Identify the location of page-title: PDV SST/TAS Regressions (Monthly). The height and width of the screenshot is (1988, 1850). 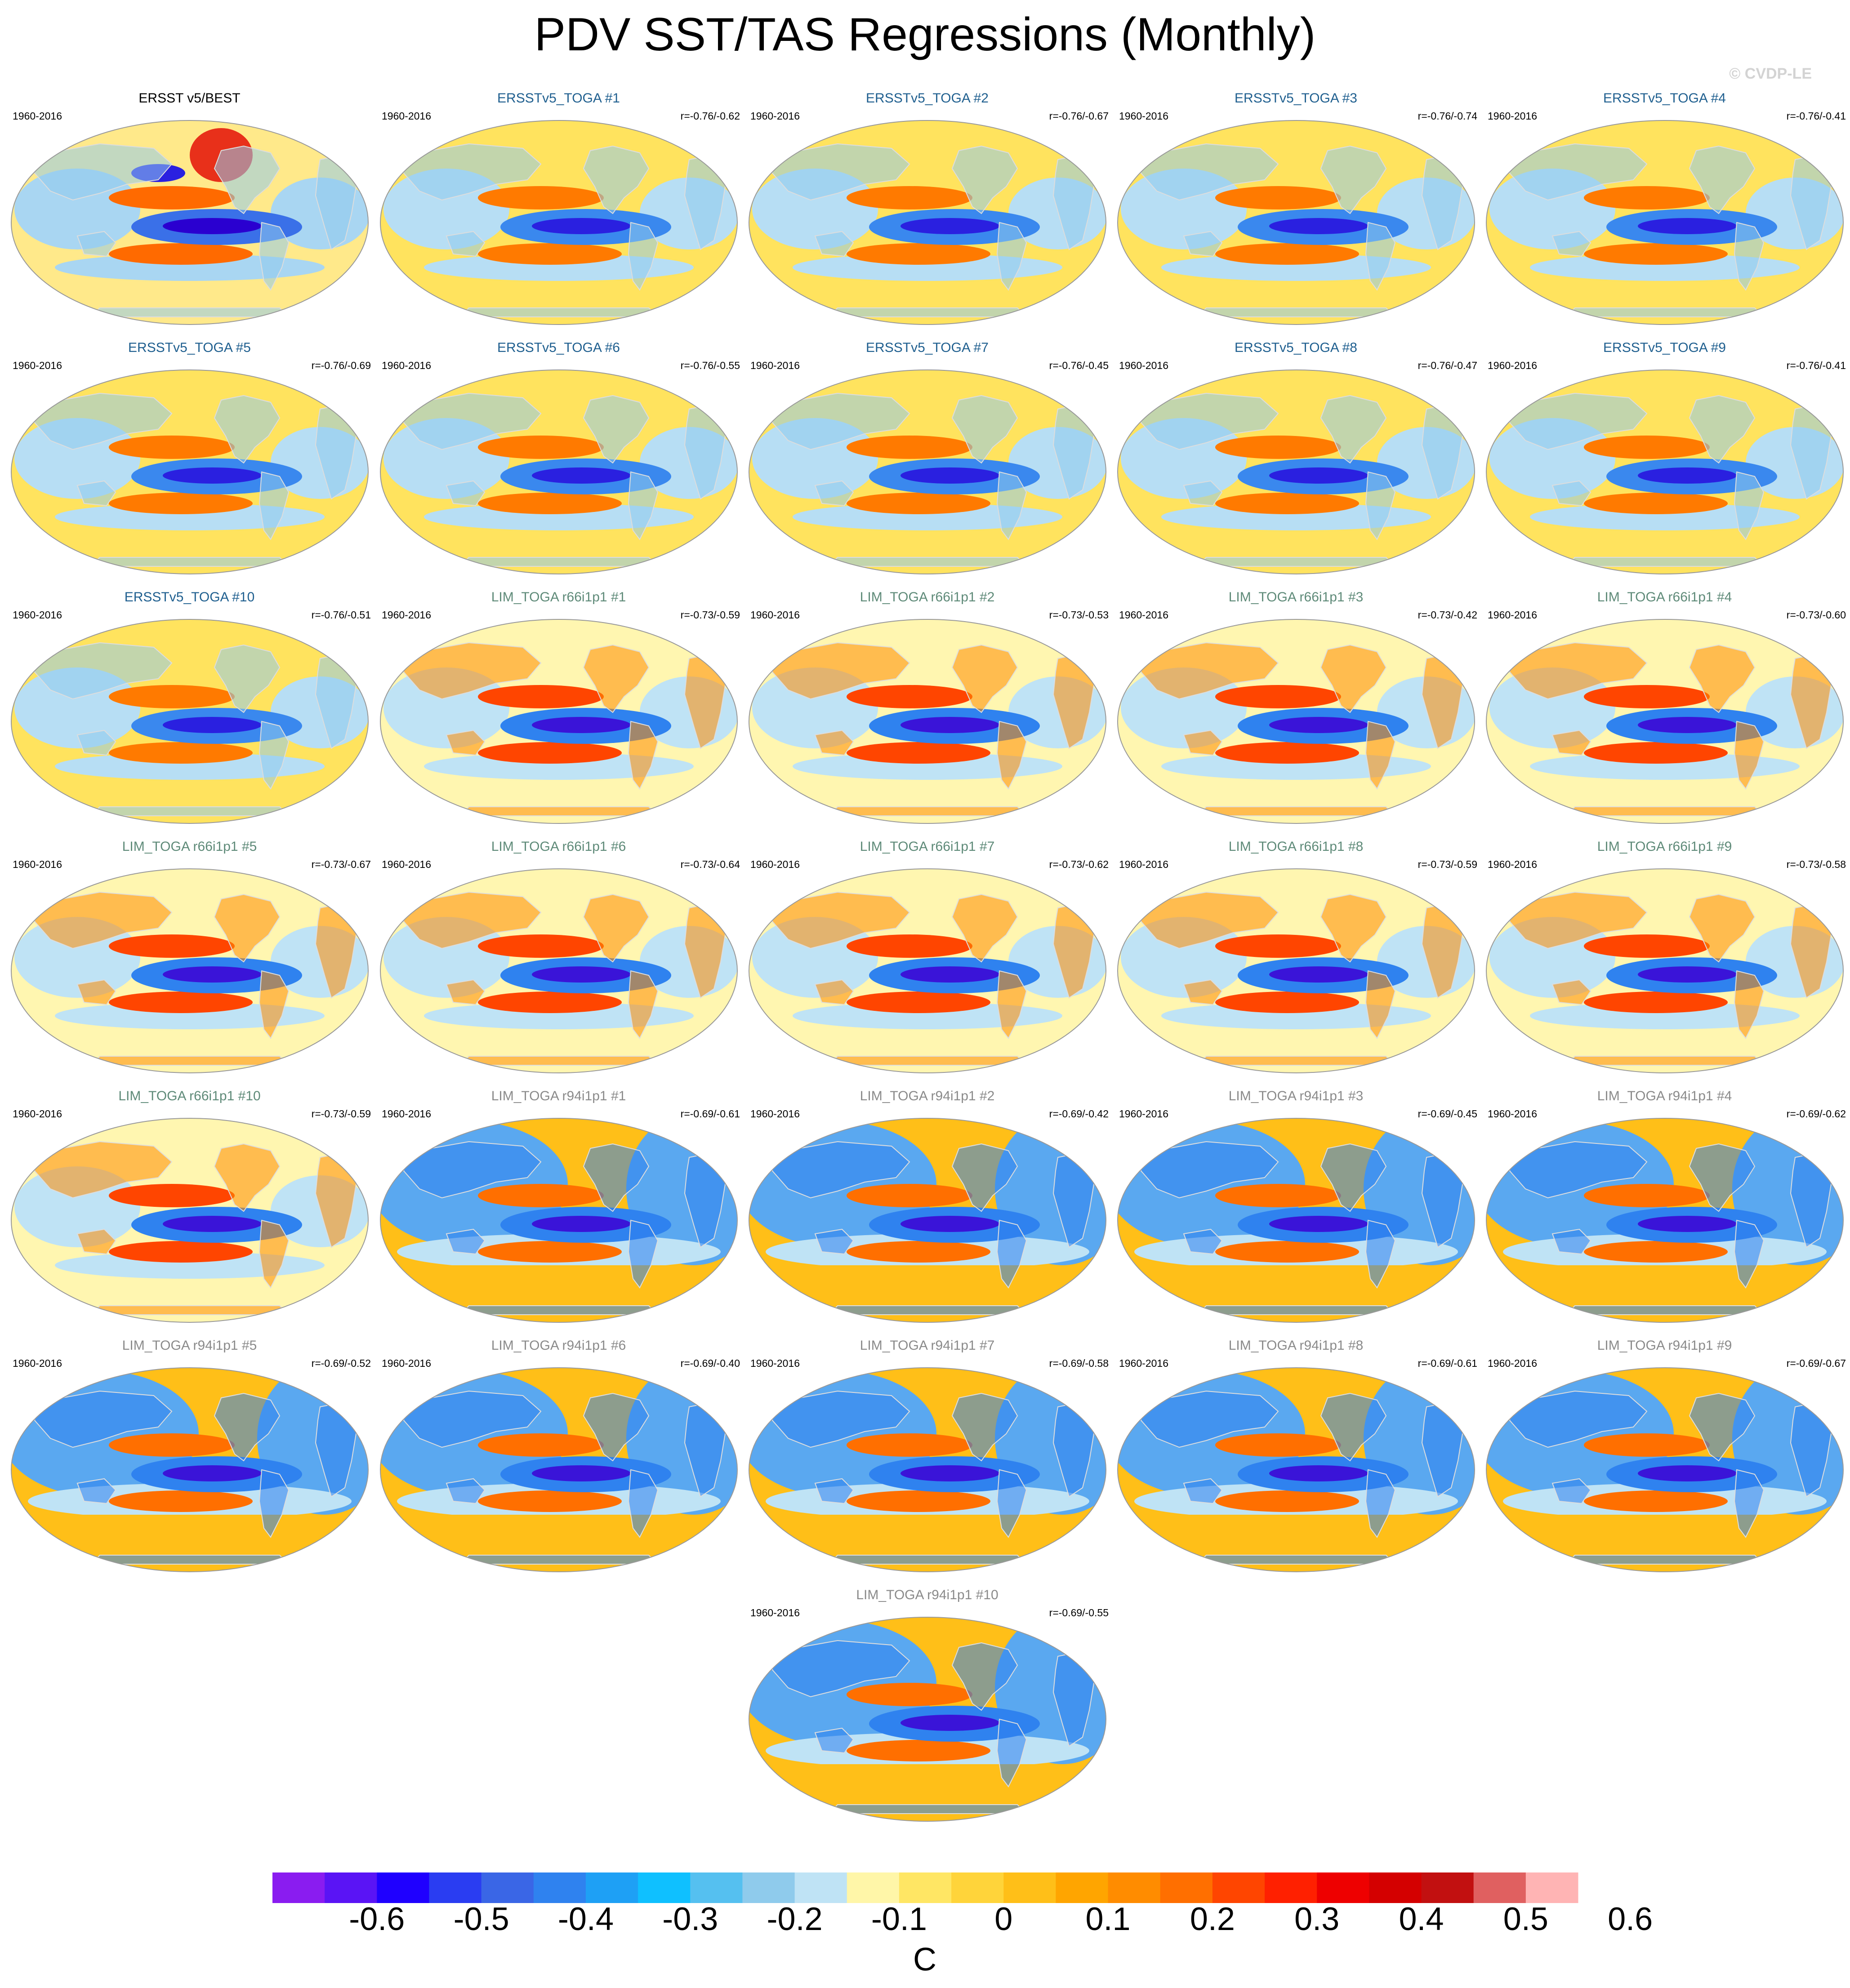
(925, 35).